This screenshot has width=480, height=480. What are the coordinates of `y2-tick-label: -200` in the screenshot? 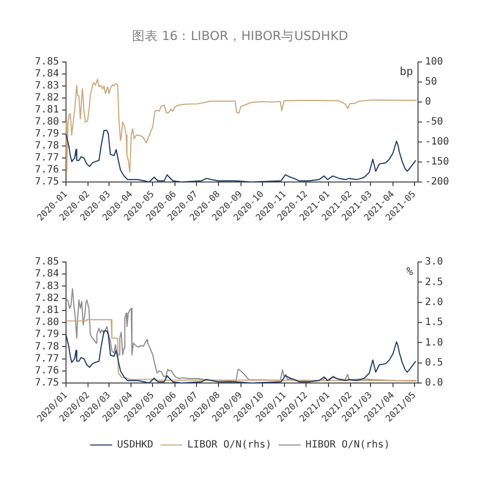 It's located at (437, 182).